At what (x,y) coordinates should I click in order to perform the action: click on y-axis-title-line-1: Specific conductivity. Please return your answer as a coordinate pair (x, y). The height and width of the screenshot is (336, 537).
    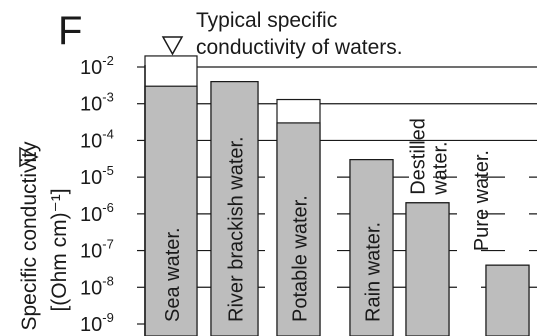
    Looking at the image, I should click on (29, 236).